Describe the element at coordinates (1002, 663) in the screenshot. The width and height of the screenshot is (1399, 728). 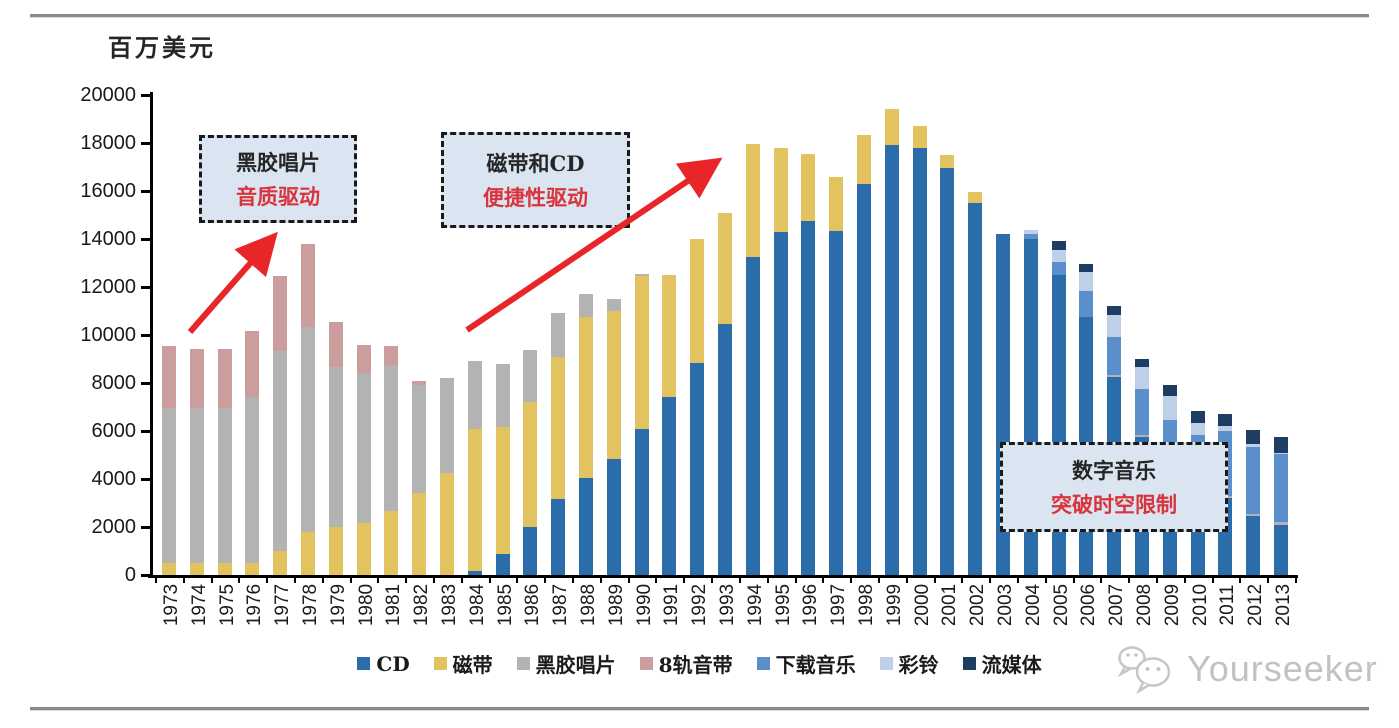
I see `legend-item: 流媒体` at that location.